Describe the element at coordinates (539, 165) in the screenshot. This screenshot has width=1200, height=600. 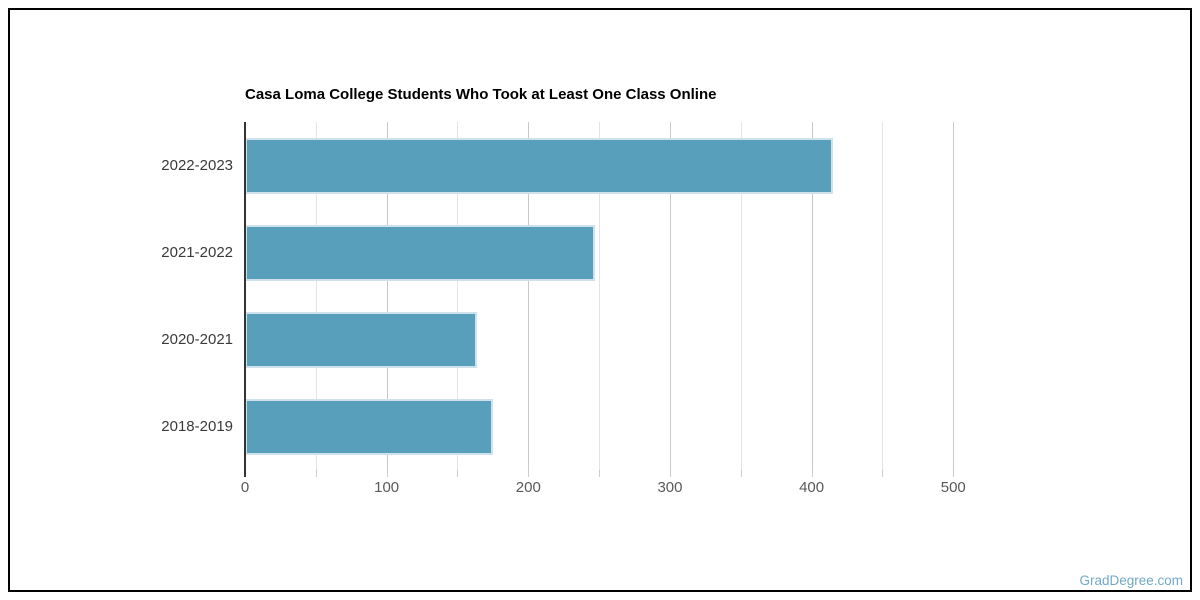
I see `bar-2022-2023` at that location.